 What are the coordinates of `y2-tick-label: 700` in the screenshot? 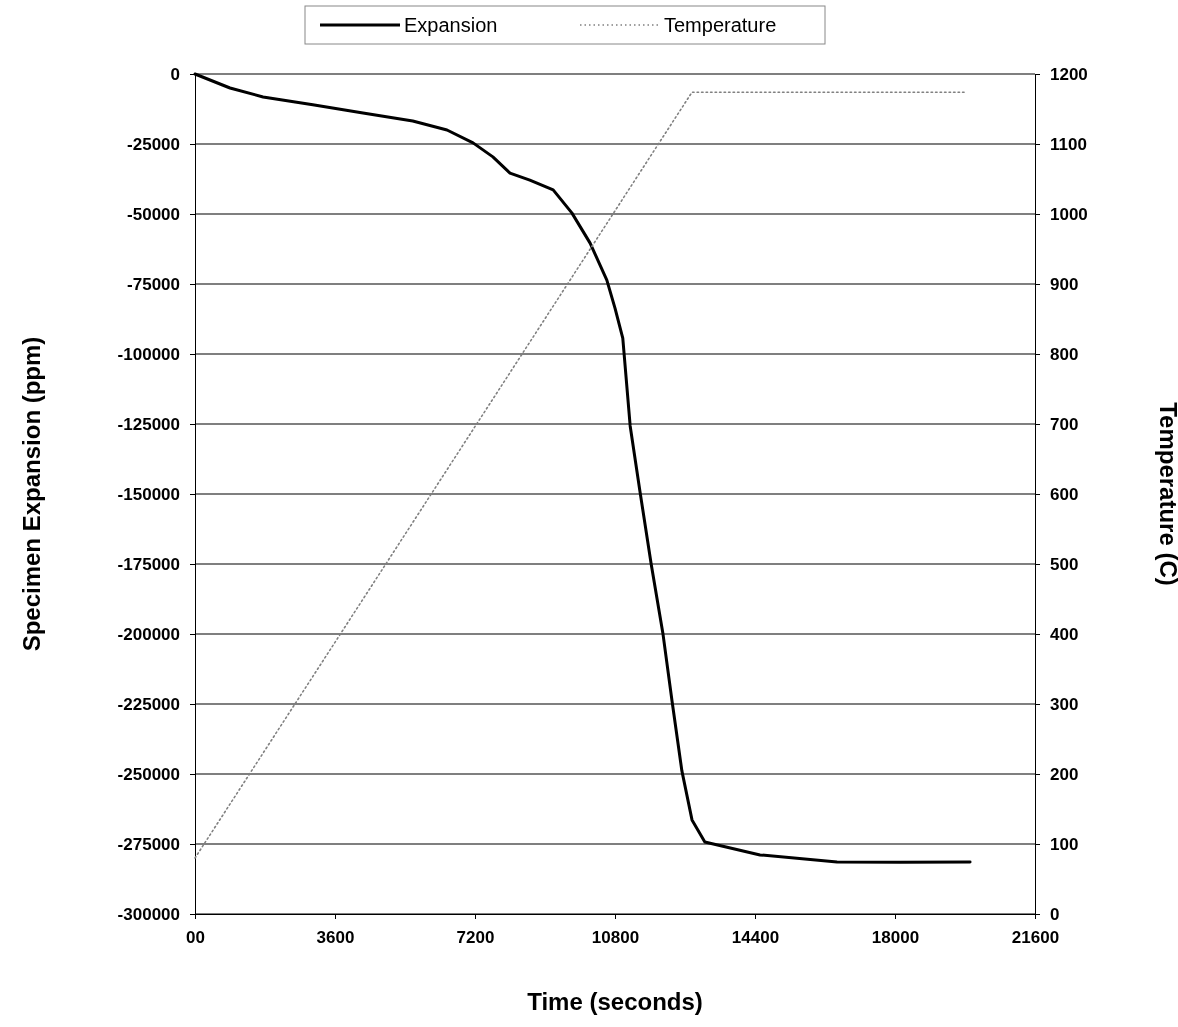 It's located at (1064, 424).